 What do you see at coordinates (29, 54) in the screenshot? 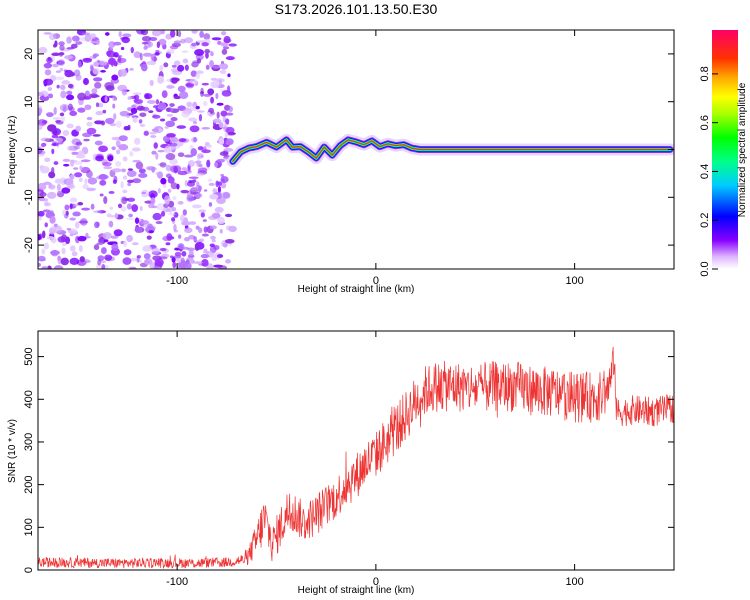
I see `spectrogram-y-tick-label: 20` at bounding box center [29, 54].